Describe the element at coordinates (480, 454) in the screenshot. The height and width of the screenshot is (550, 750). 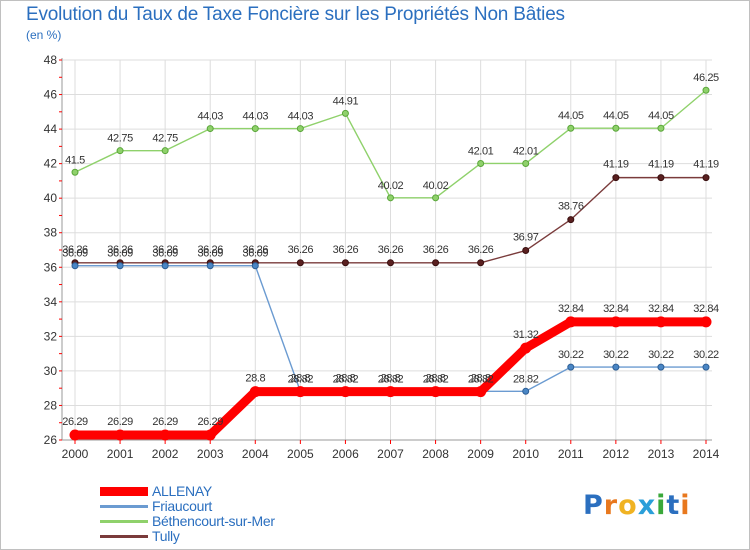
I see `x-tick-label: 2009` at that location.